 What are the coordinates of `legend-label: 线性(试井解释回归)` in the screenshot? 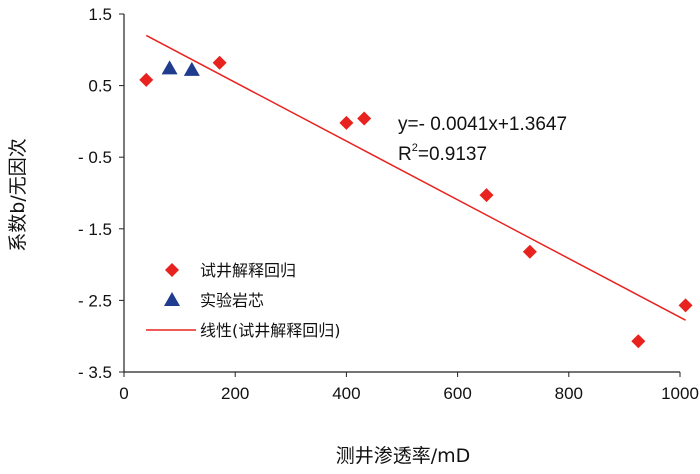 It's located at (270, 330).